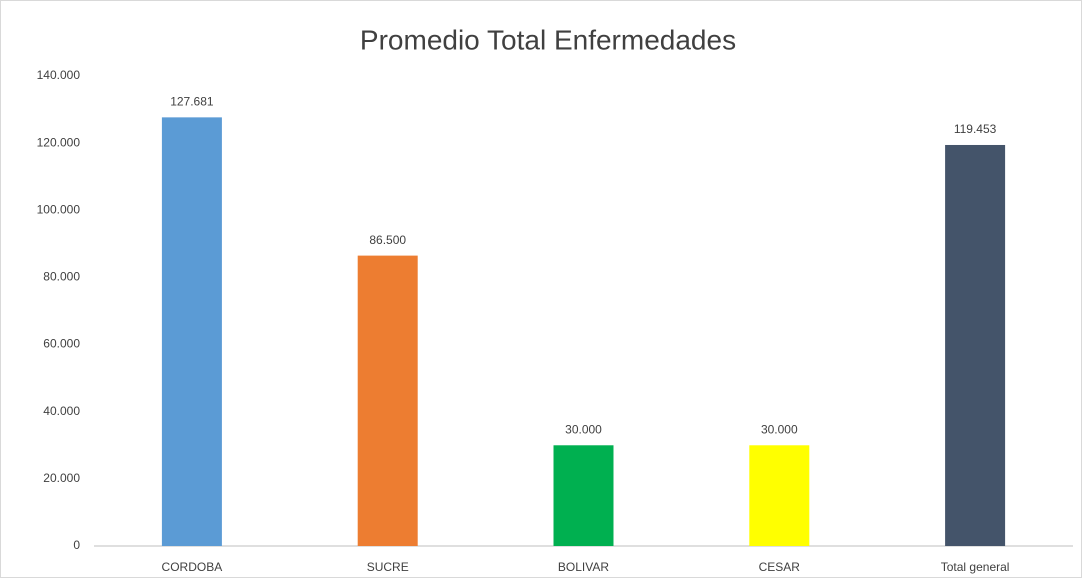 The width and height of the screenshot is (1083, 579). What do you see at coordinates (59, 209) in the screenshot?
I see `y-tick-label: 100.000` at bounding box center [59, 209].